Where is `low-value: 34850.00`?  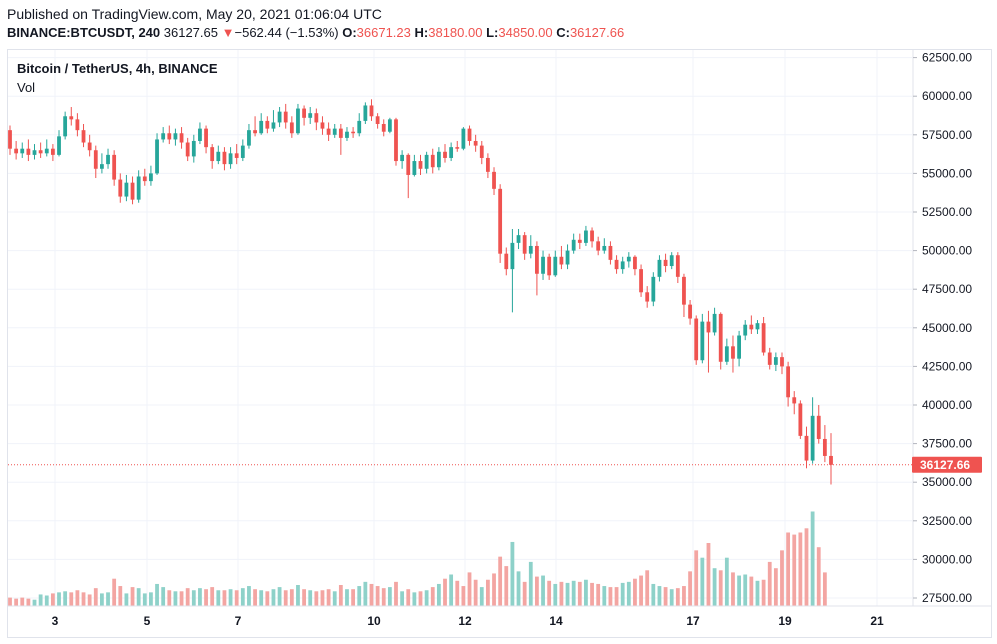 low-value: 34850.00 is located at coordinates (525, 32).